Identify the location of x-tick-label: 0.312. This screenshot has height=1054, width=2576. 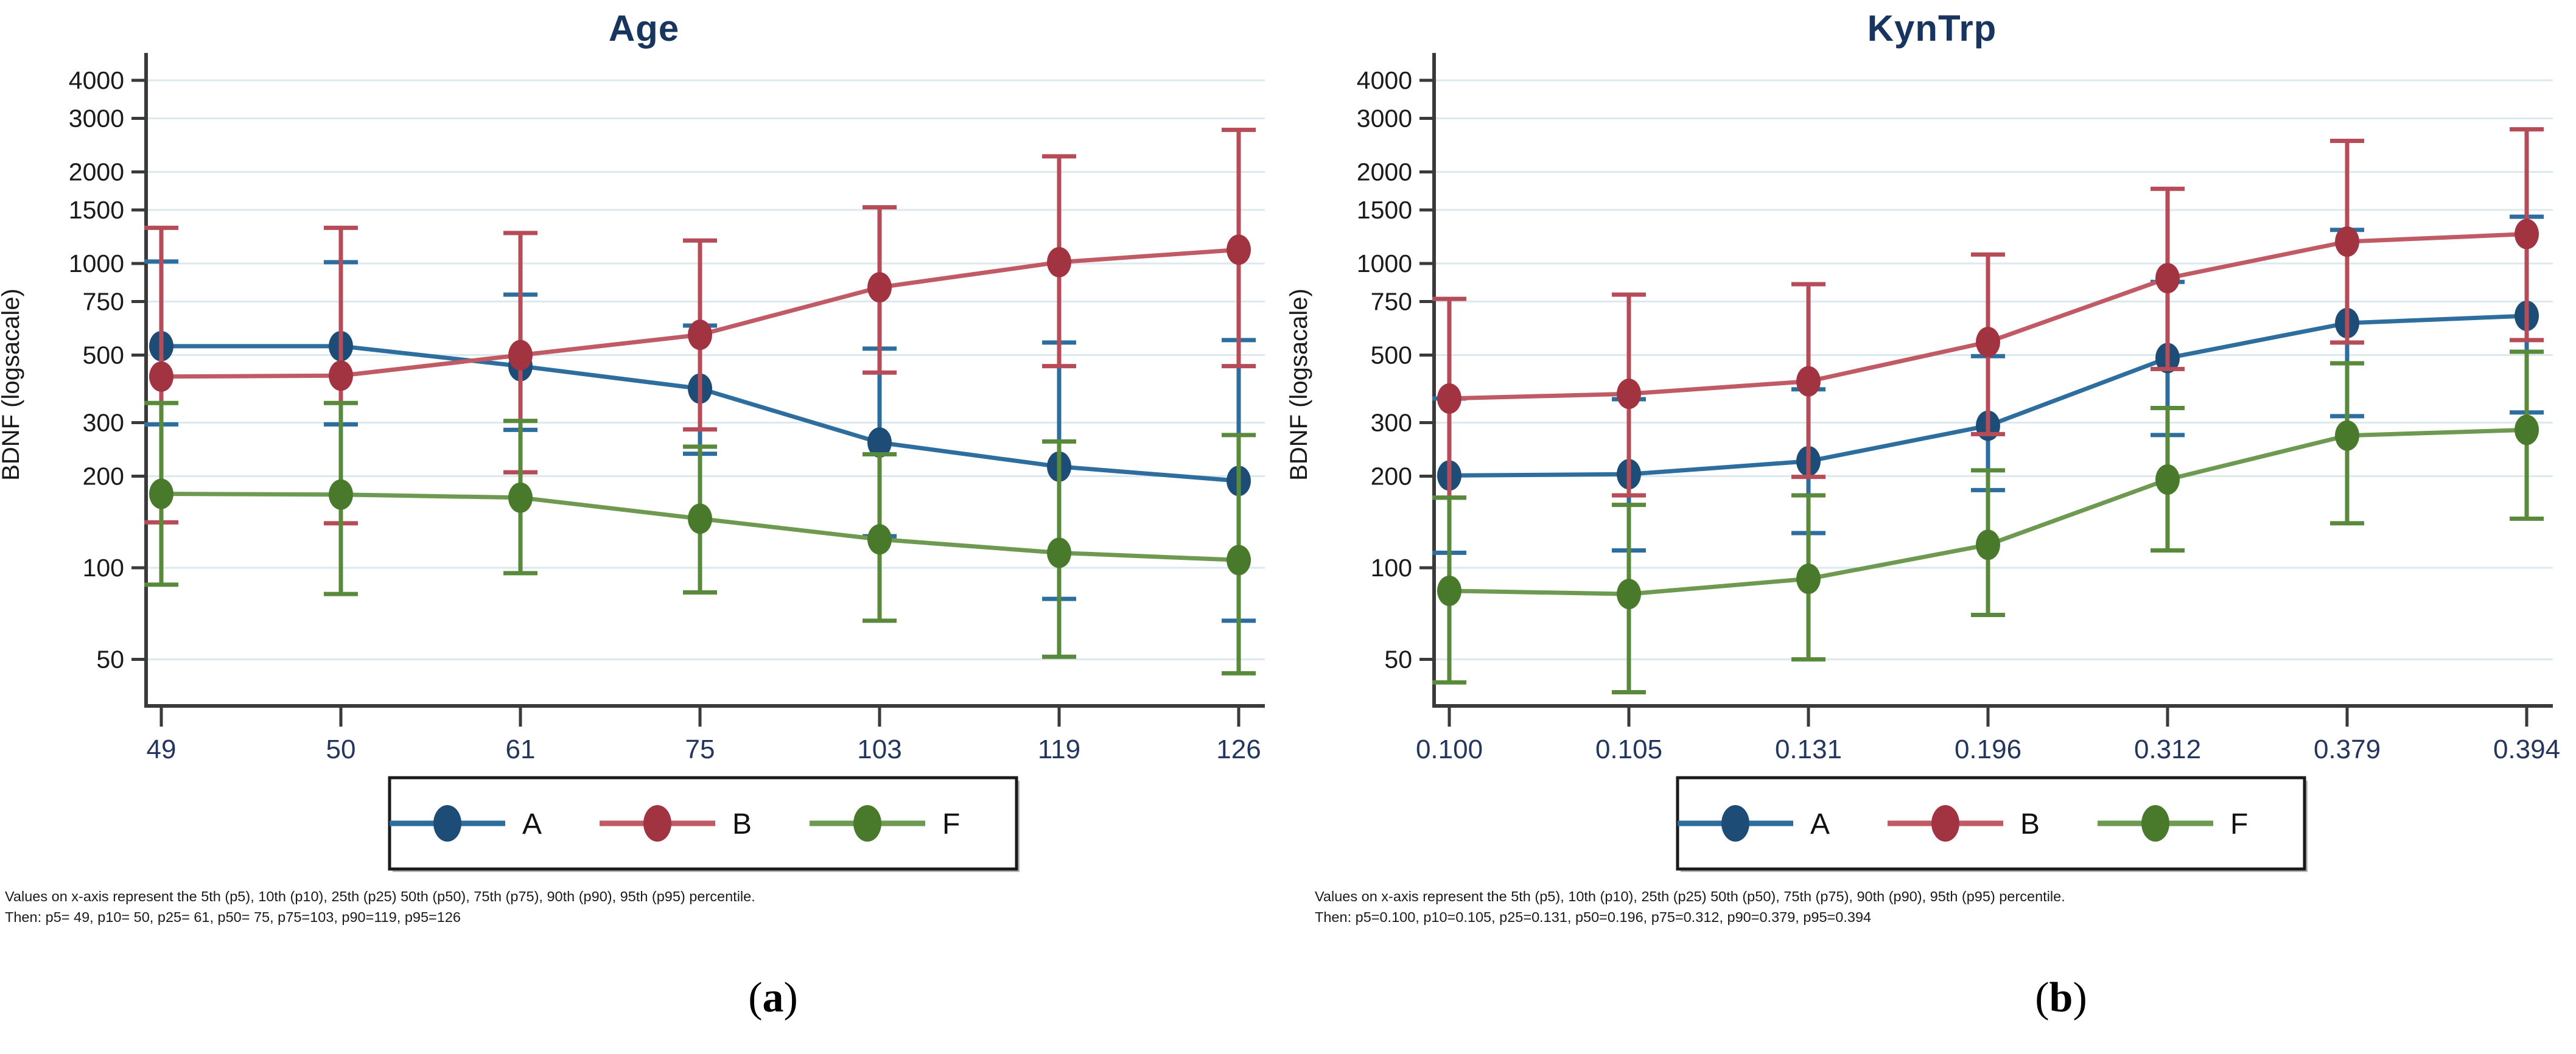
(2167, 750).